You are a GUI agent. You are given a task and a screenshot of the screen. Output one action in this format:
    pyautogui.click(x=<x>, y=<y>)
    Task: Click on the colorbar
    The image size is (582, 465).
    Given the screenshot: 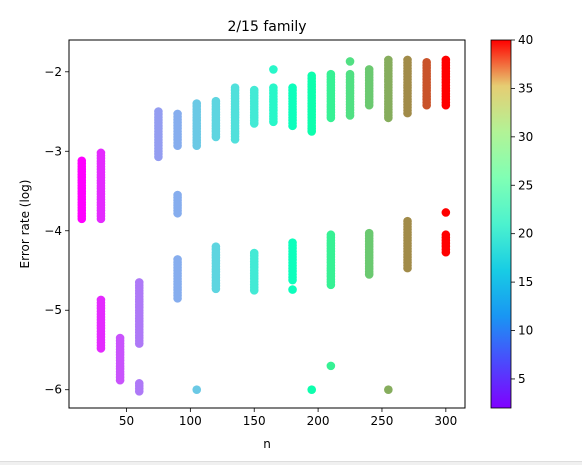 What is the action you would take?
    pyautogui.click(x=501, y=224)
    